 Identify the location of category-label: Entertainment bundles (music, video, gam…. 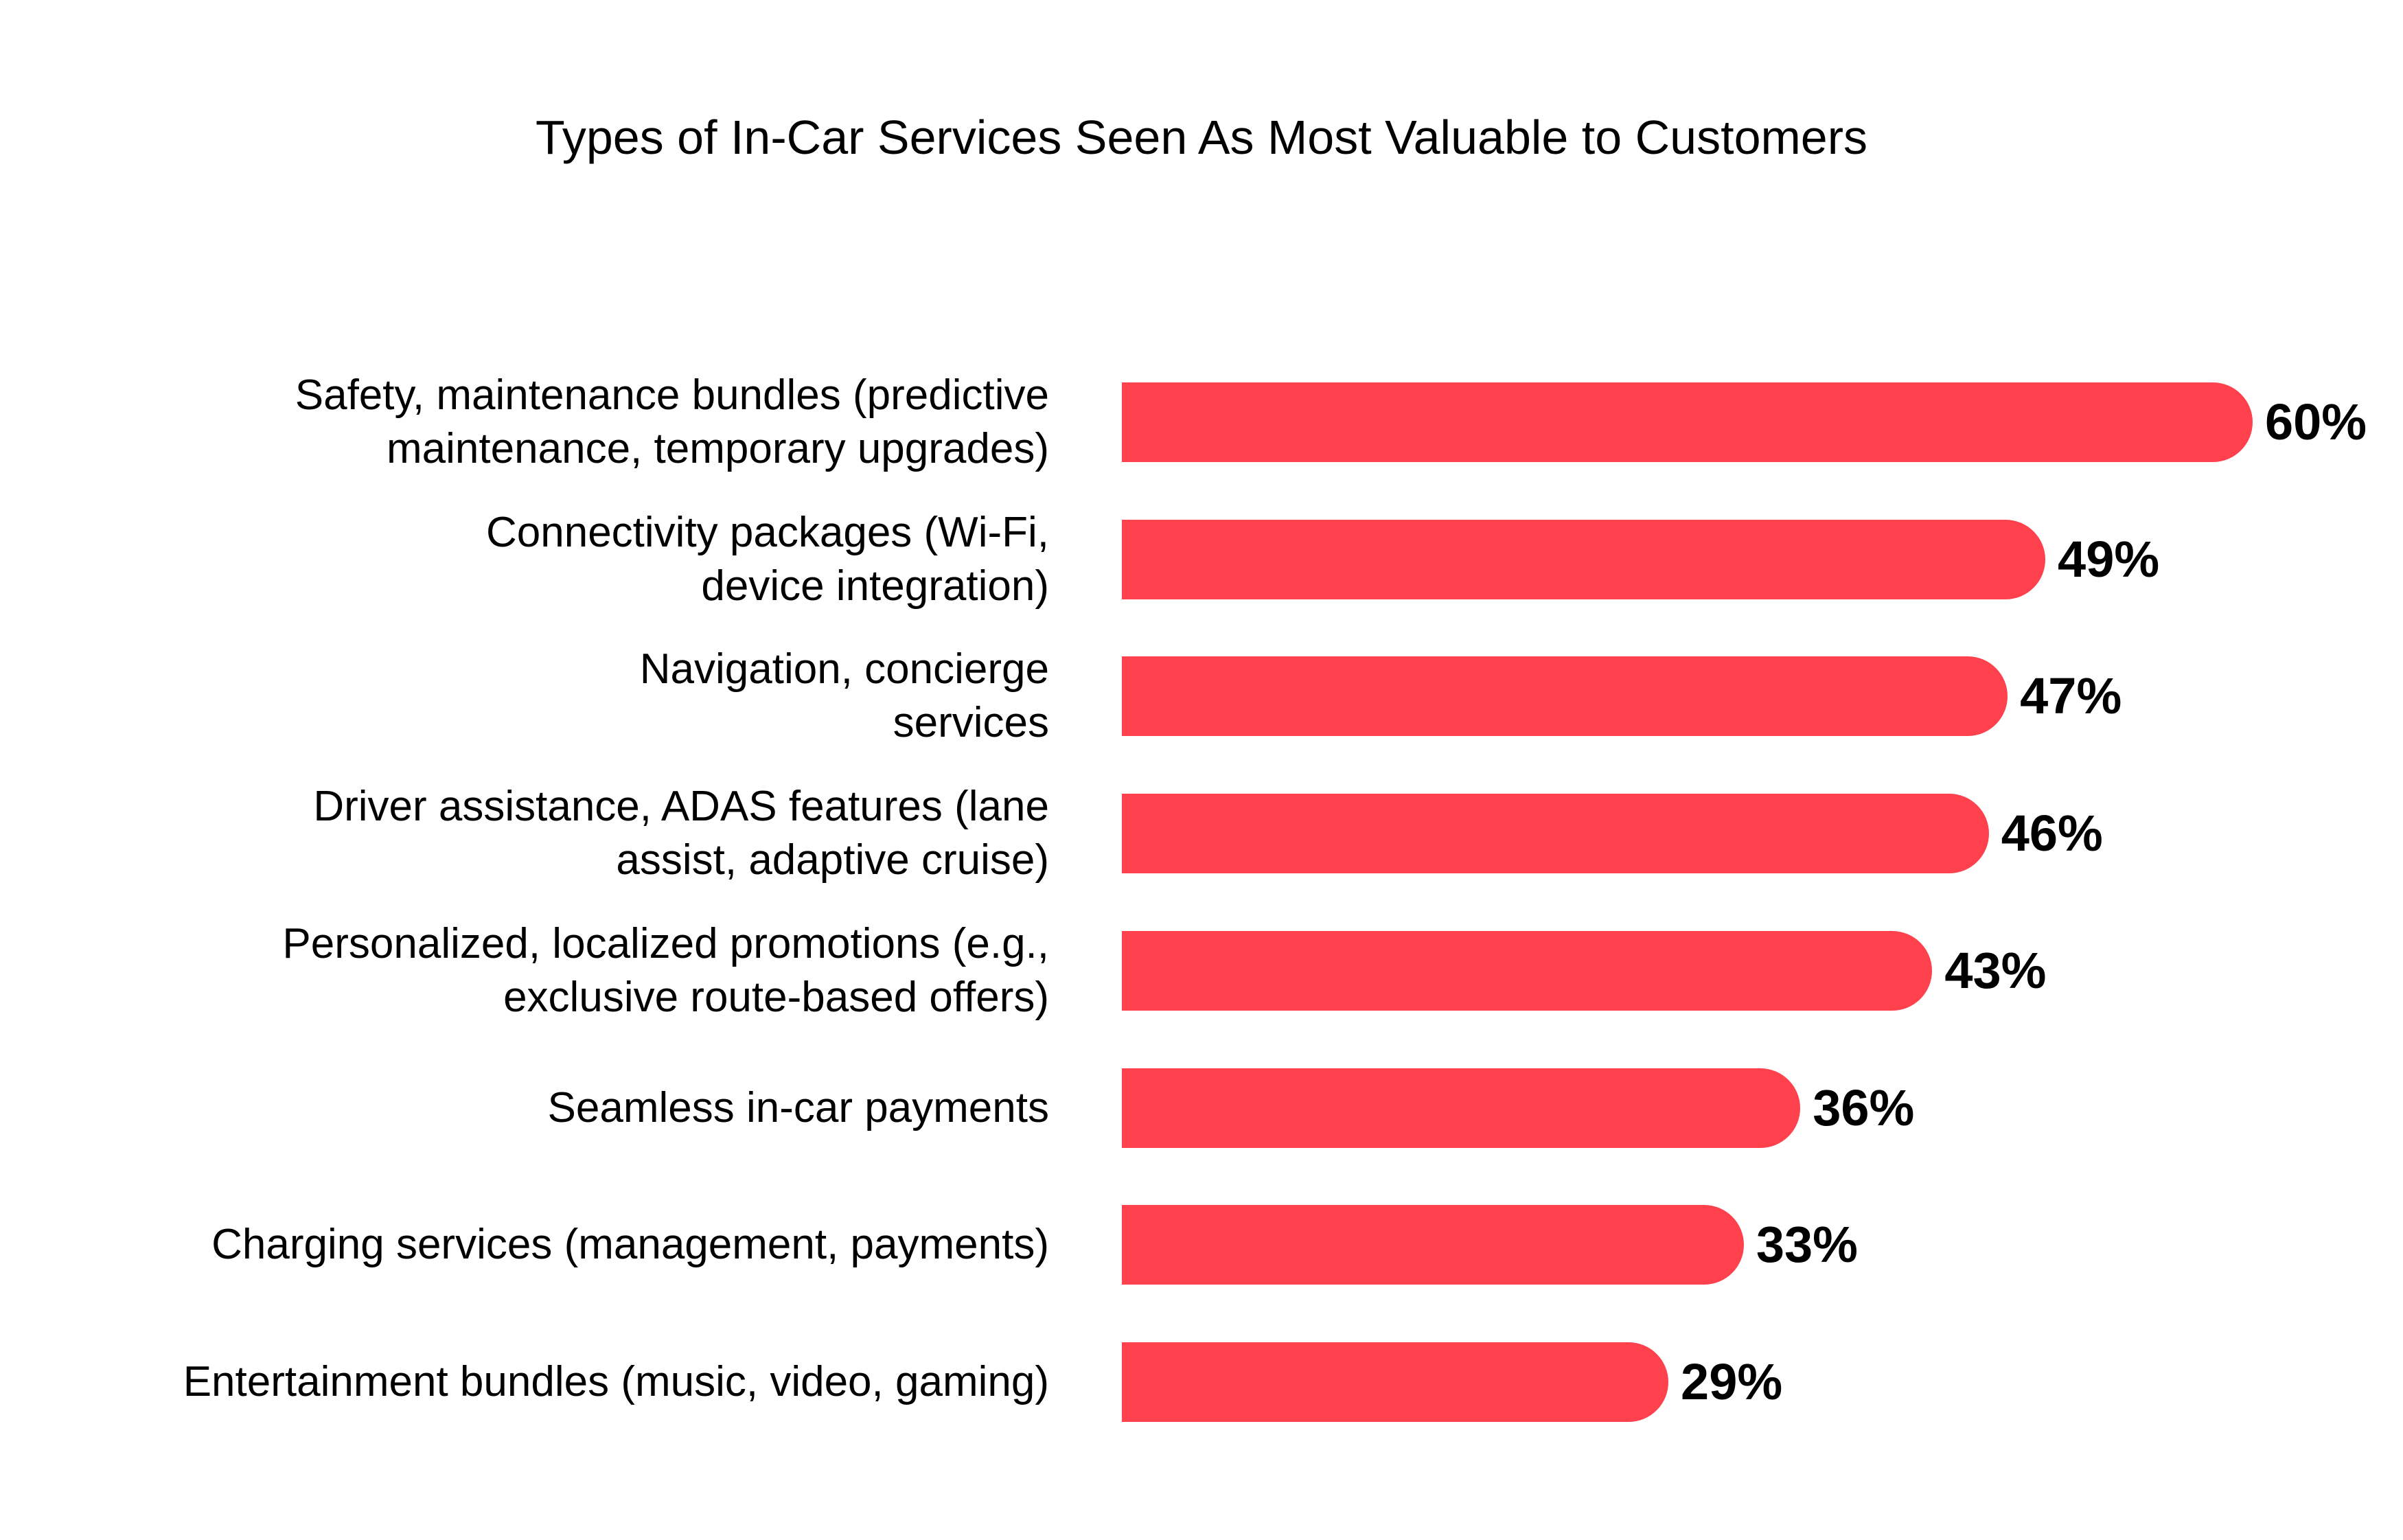
(616, 1381).